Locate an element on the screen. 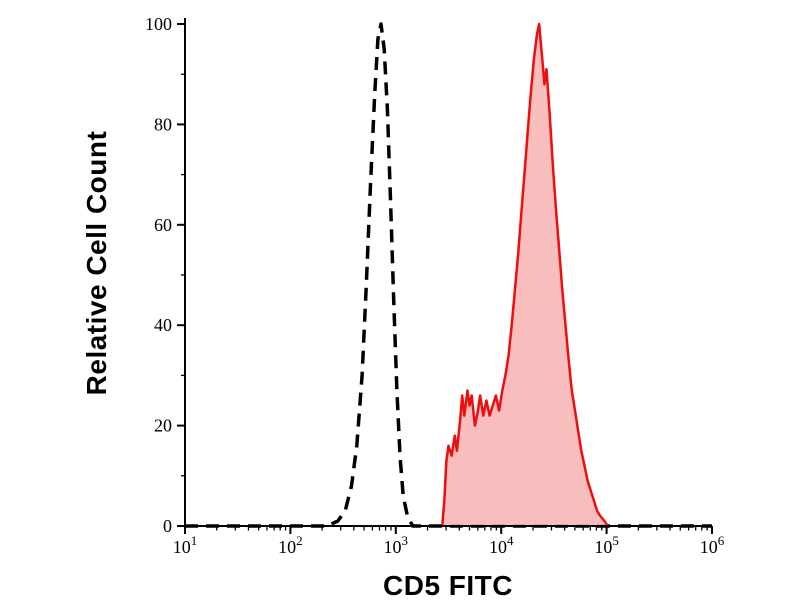 The height and width of the screenshot is (600, 800). x-tick-label: 10¹ is located at coordinates (185, 545).